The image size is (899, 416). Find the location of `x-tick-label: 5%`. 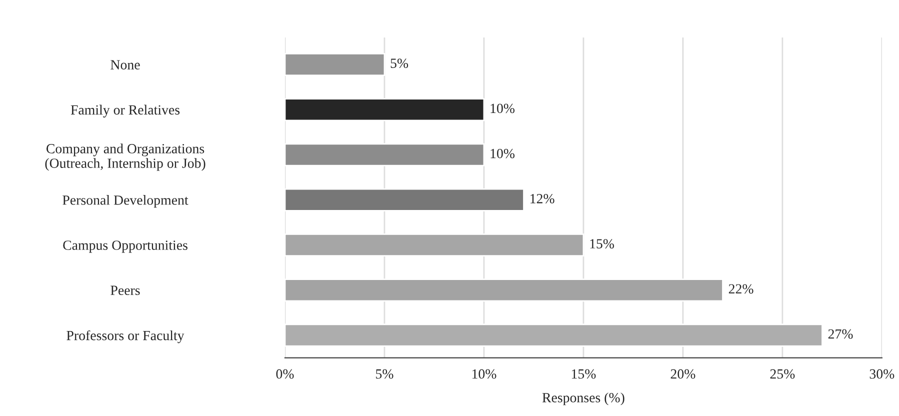

x-tick-label: 5% is located at coordinates (385, 374).